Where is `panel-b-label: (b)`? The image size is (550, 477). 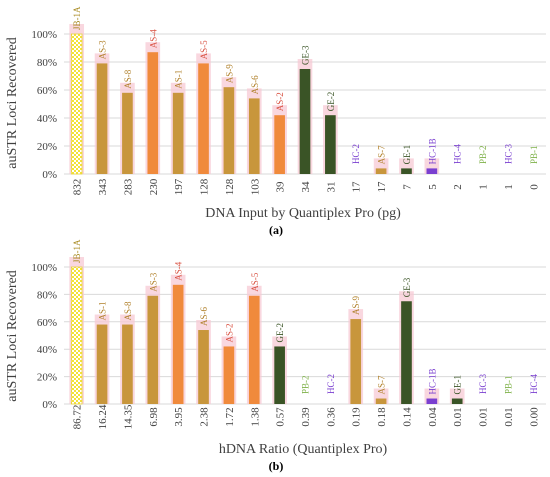
panel-b-label: (b) is located at coordinates (276, 466).